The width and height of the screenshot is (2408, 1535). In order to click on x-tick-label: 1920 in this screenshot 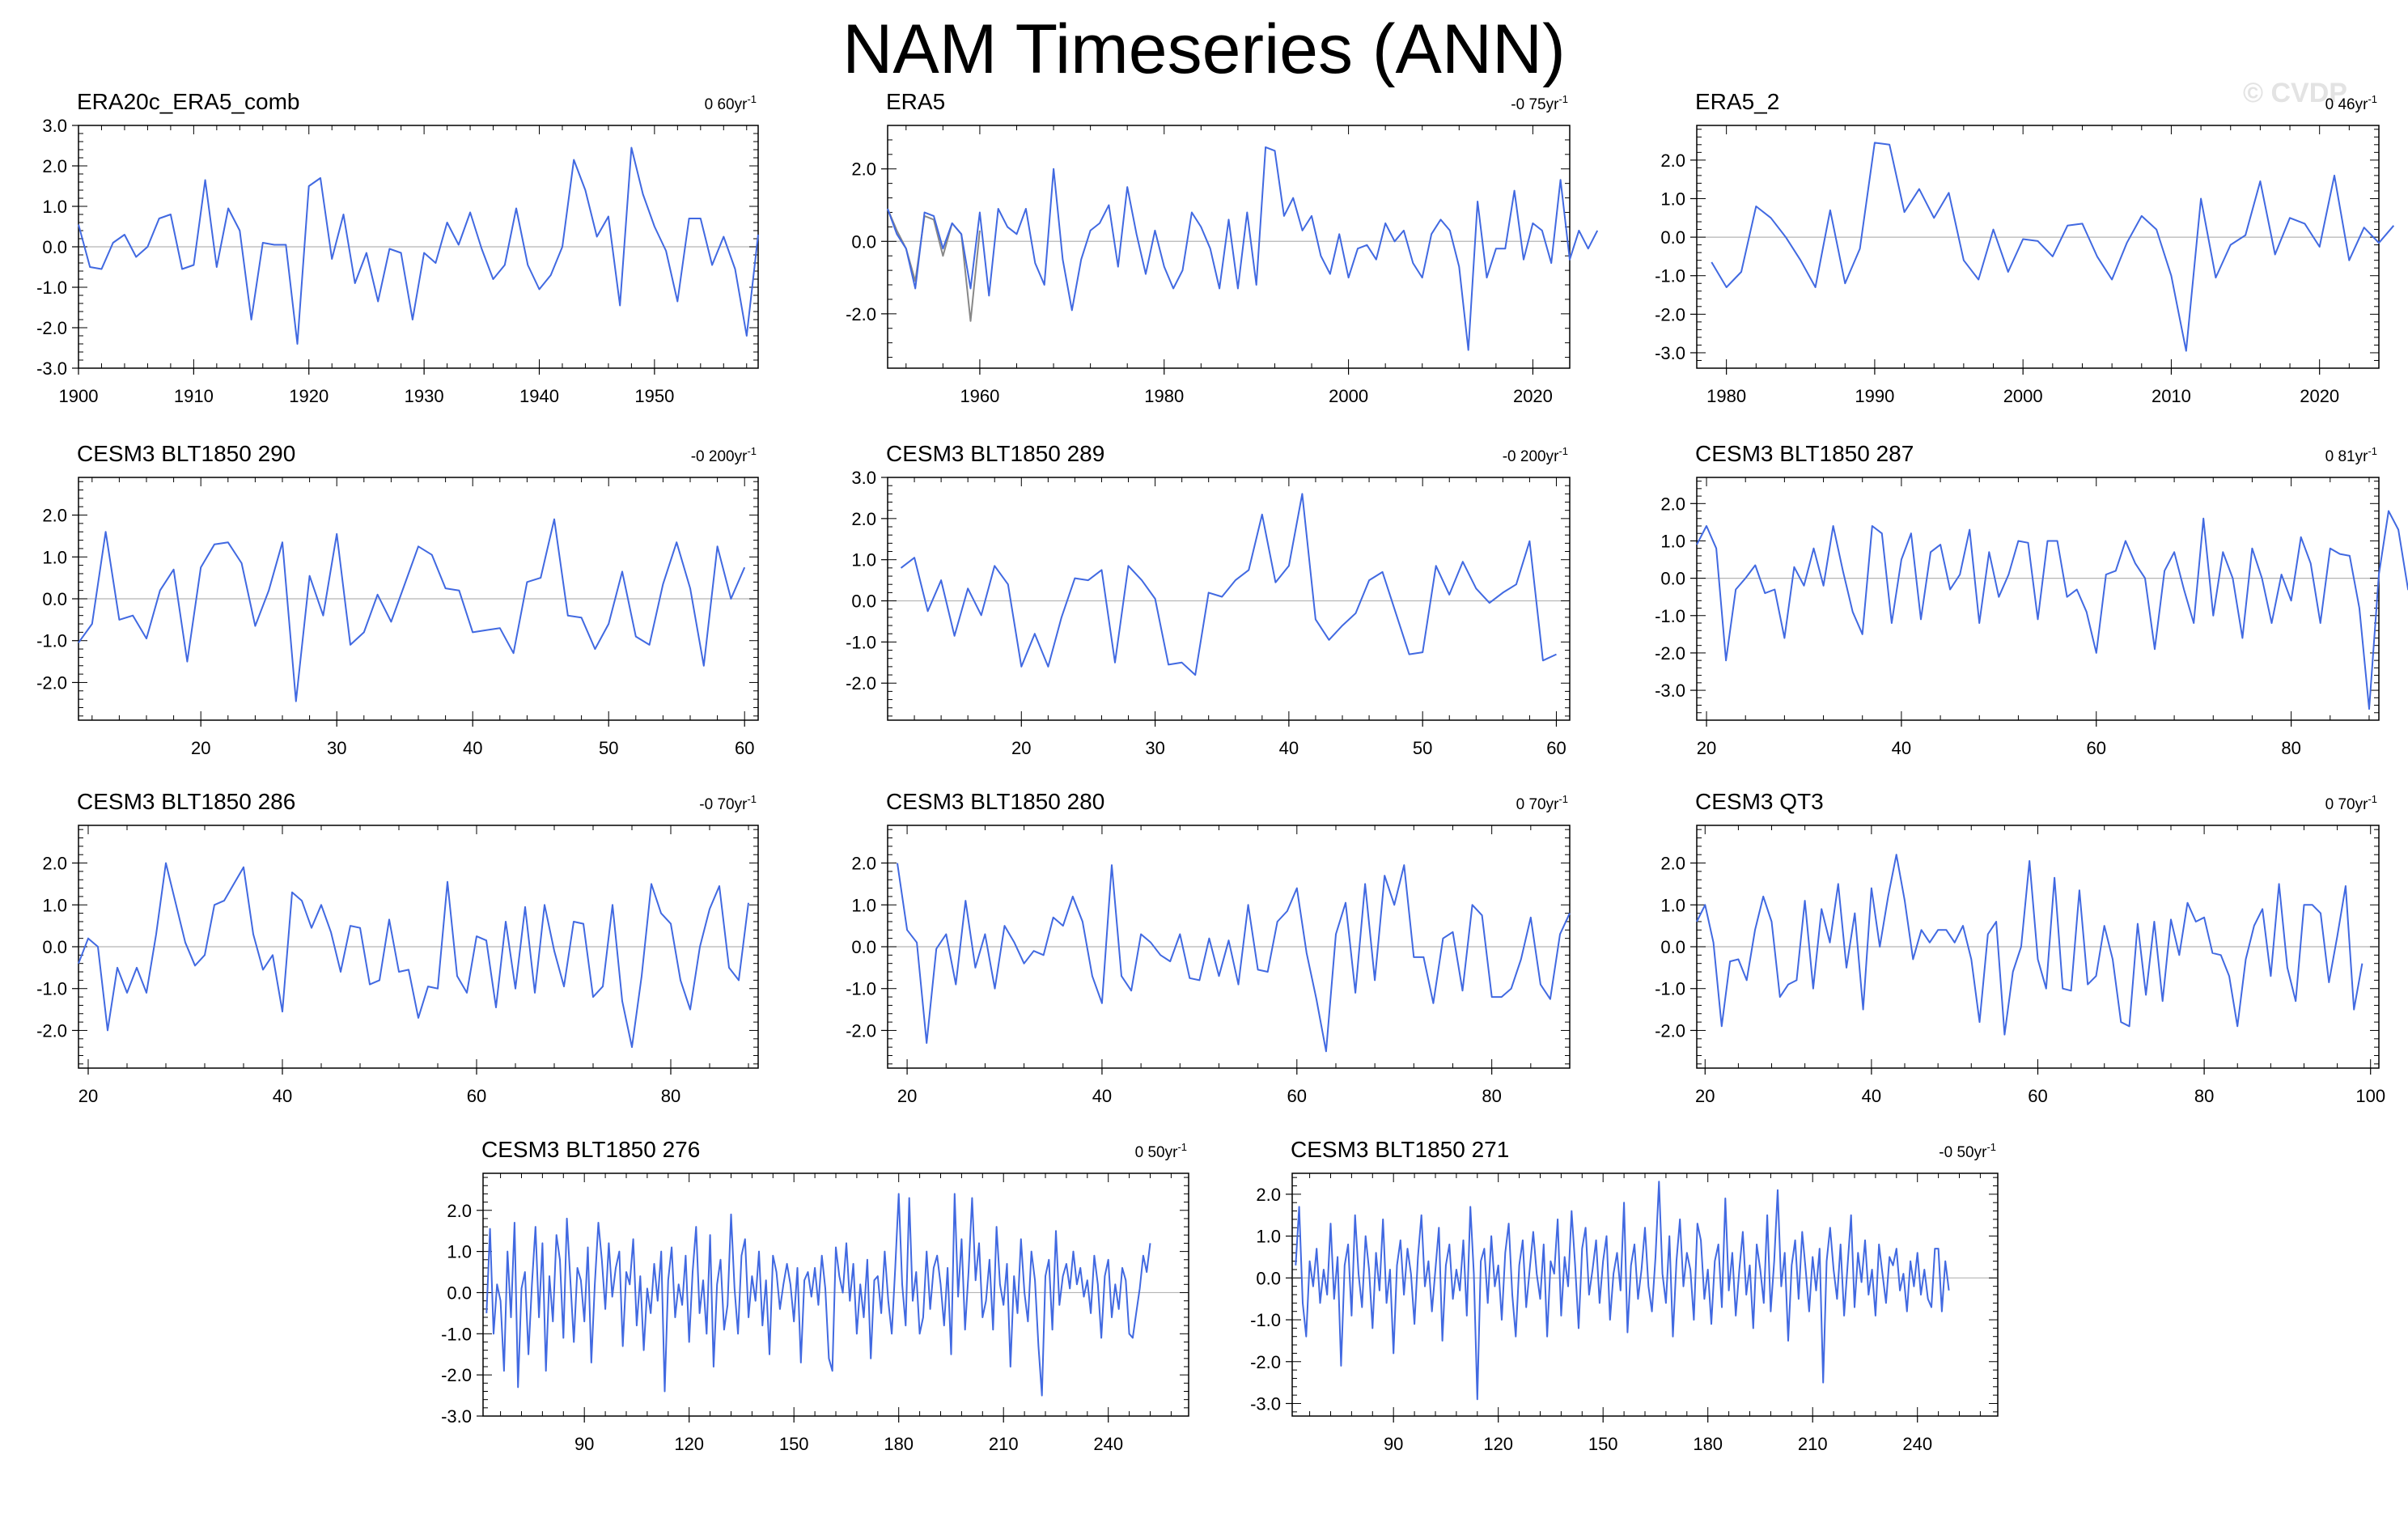, I will do `click(309, 396)`.